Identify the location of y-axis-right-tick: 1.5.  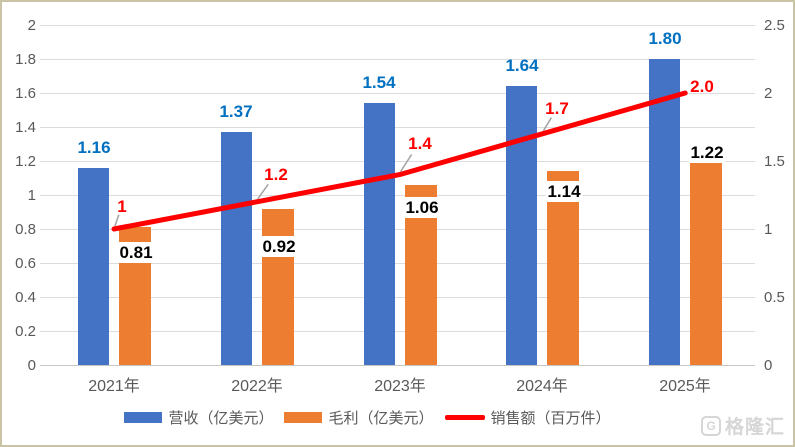
(774, 161).